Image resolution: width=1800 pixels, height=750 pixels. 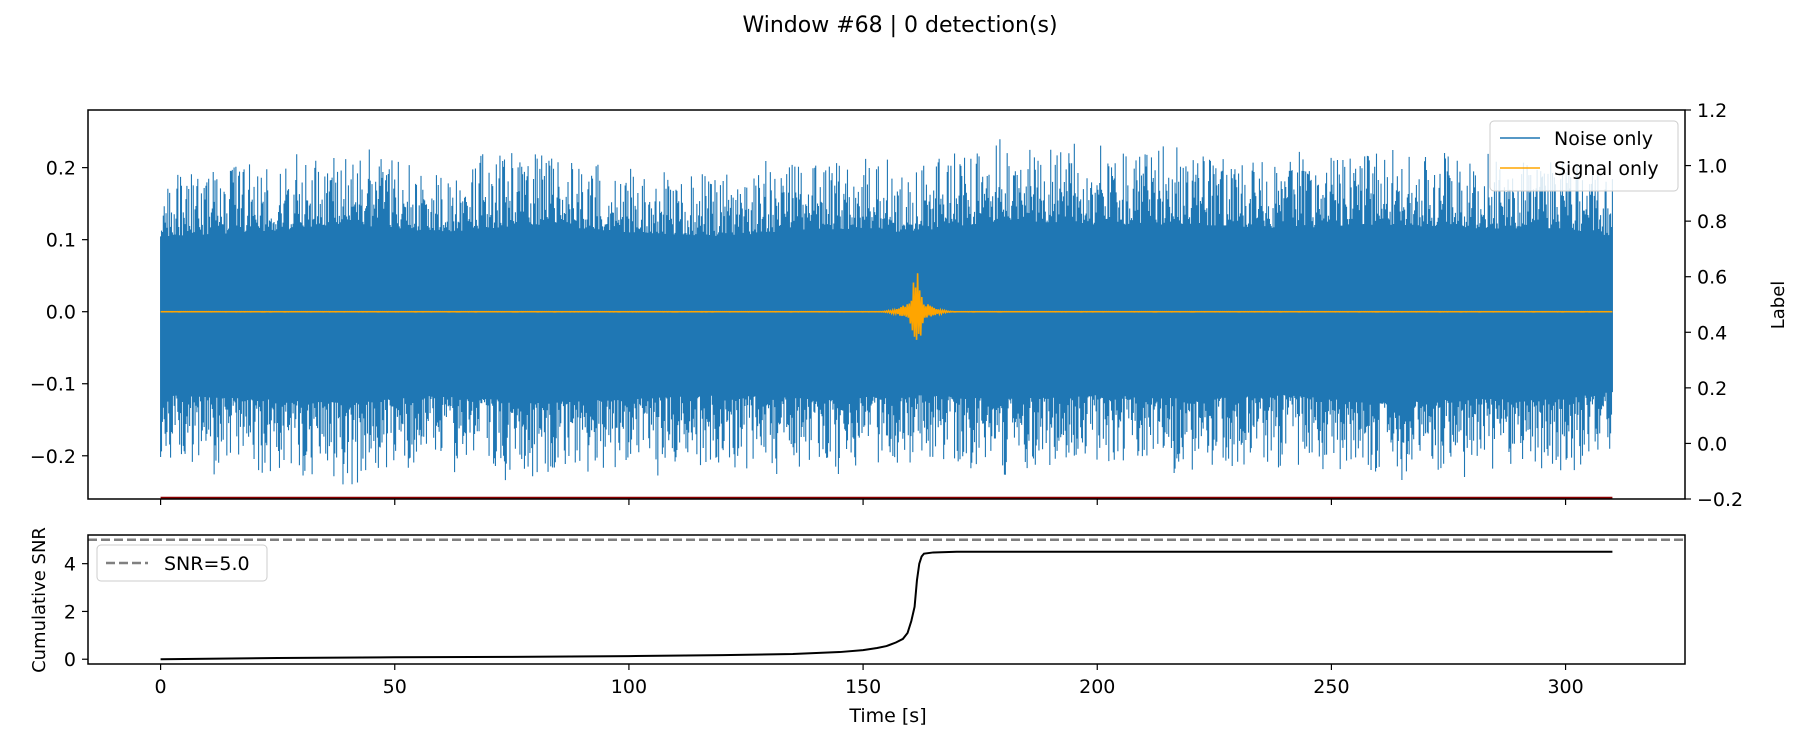 I want to click on waveform-legend: Noise only Signal only, so click(x=1584, y=156).